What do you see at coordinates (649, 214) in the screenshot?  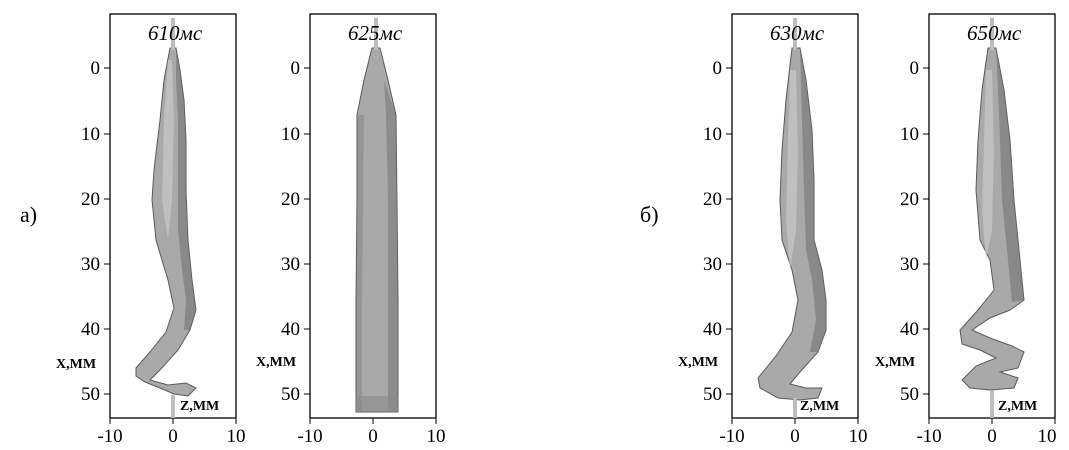 I see `part-label-b: б)` at bounding box center [649, 214].